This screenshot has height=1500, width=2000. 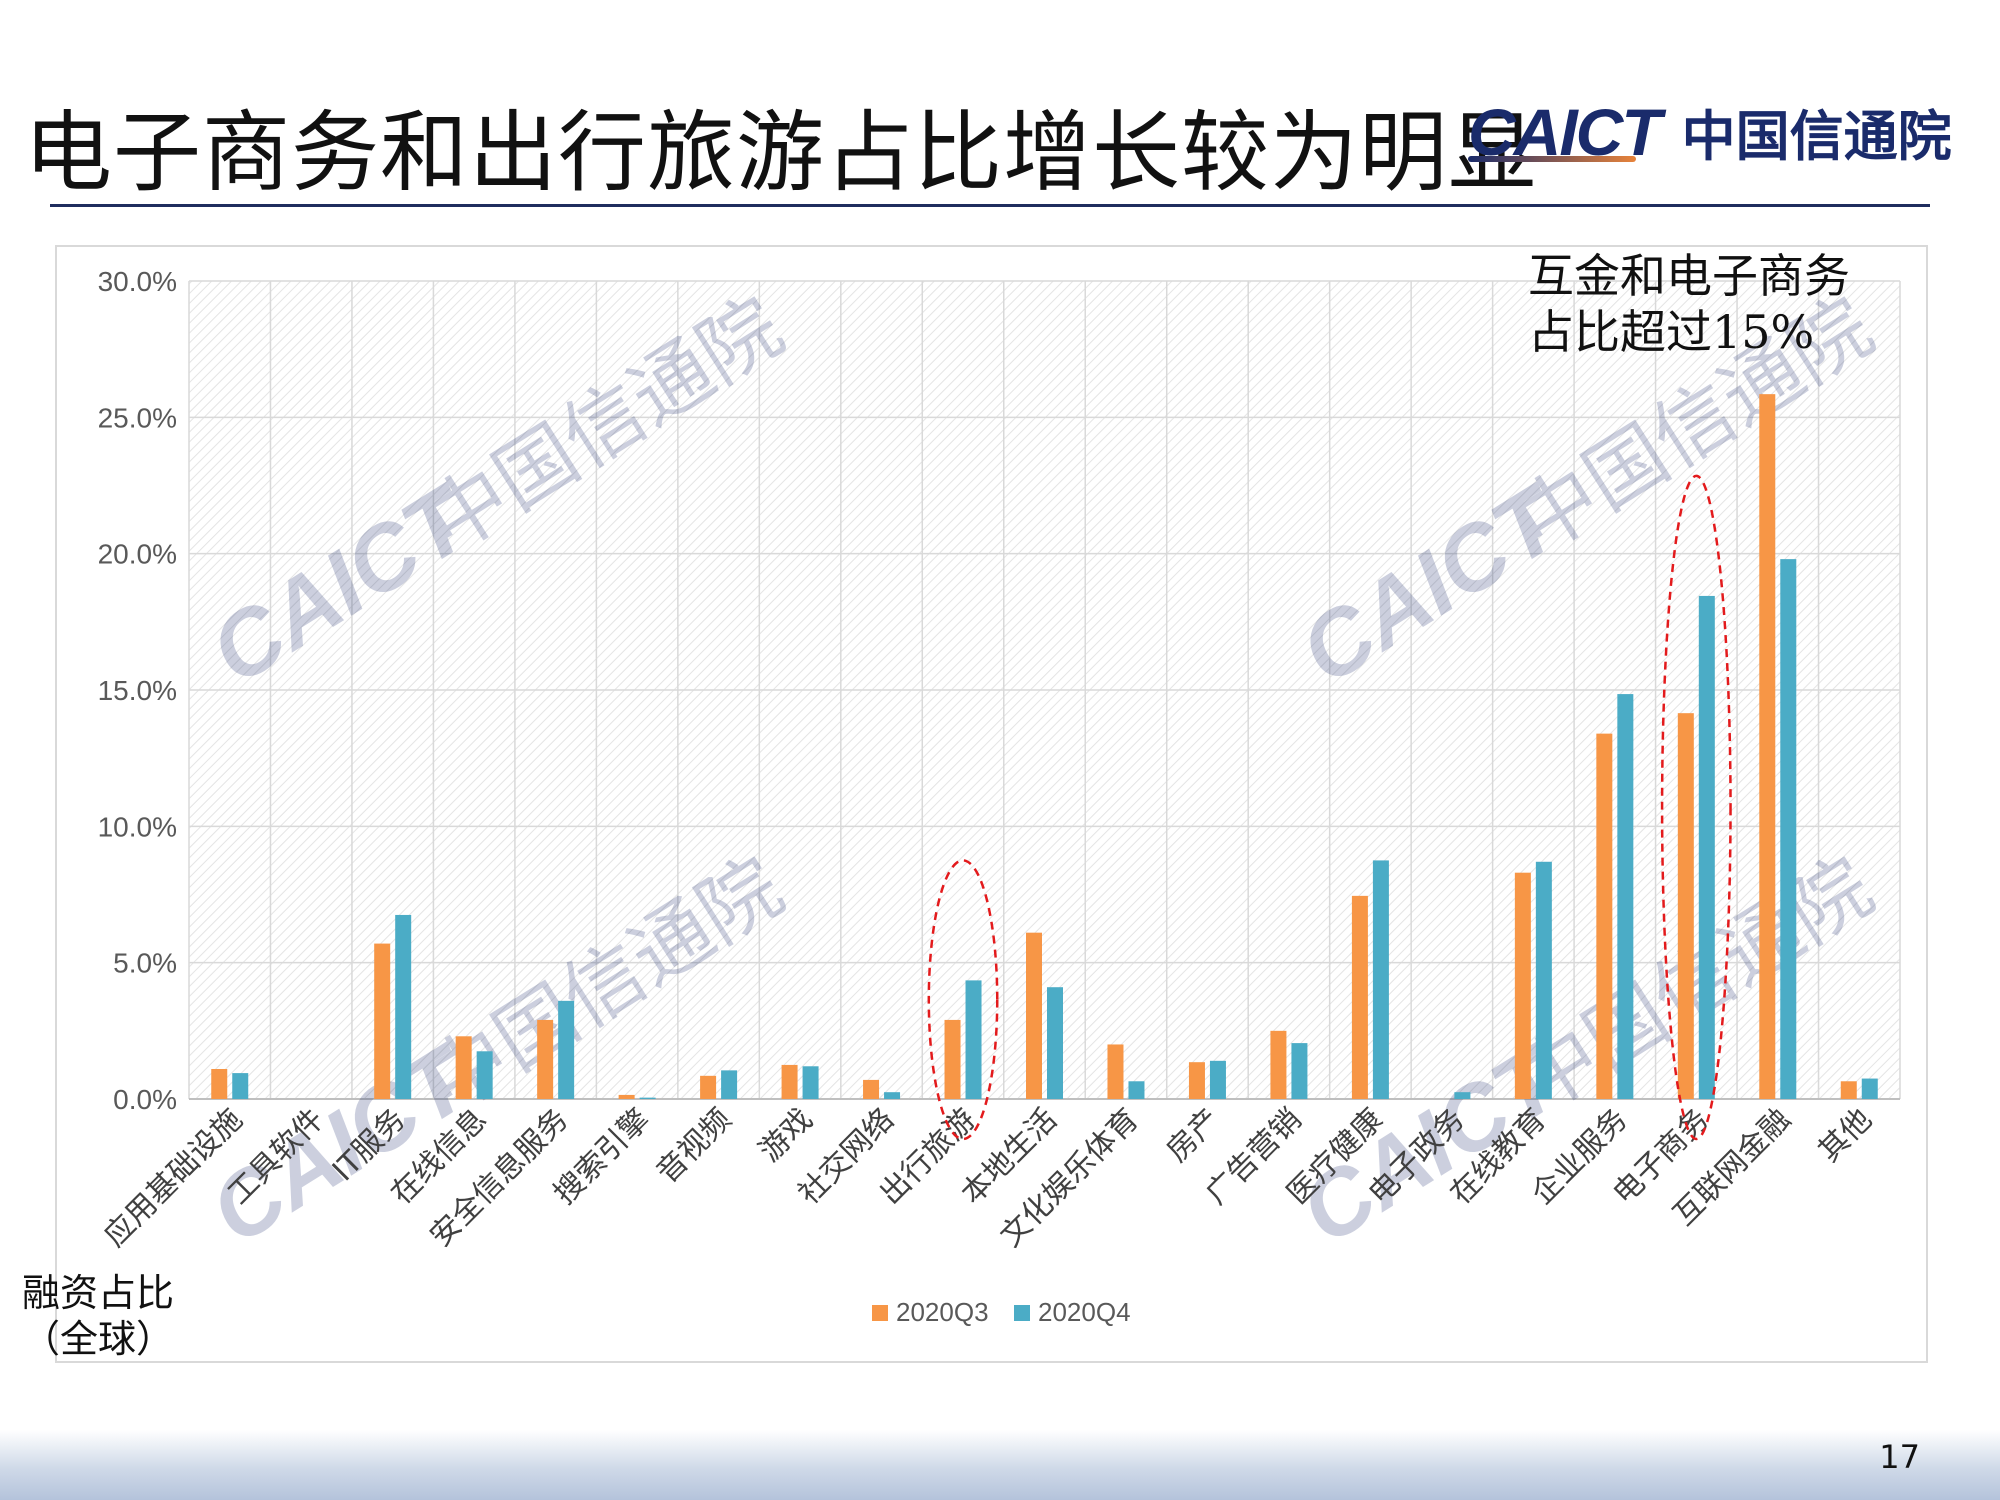 What do you see at coordinates (1767, 746) in the screenshot?
I see `bar-2020Q3-互联网金融` at bounding box center [1767, 746].